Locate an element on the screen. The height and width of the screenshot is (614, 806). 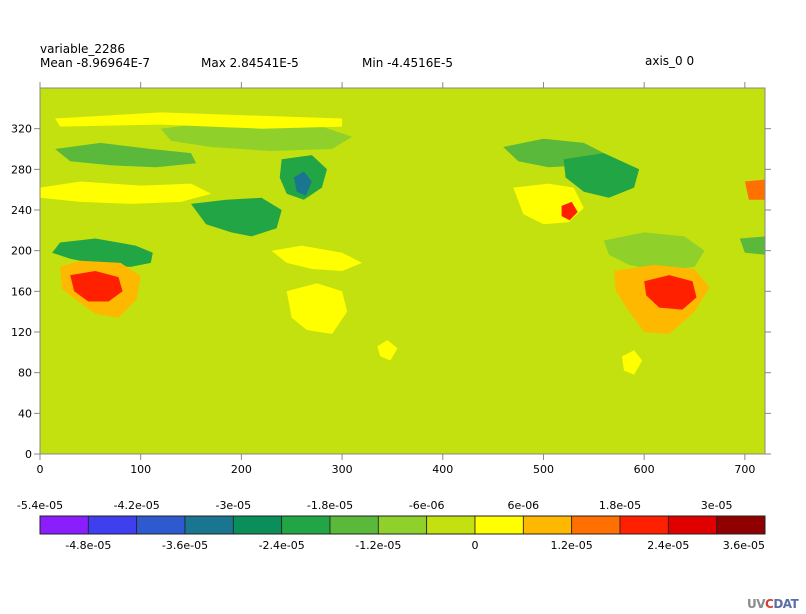
y-tick-label: 40 is located at coordinates (25, 413).